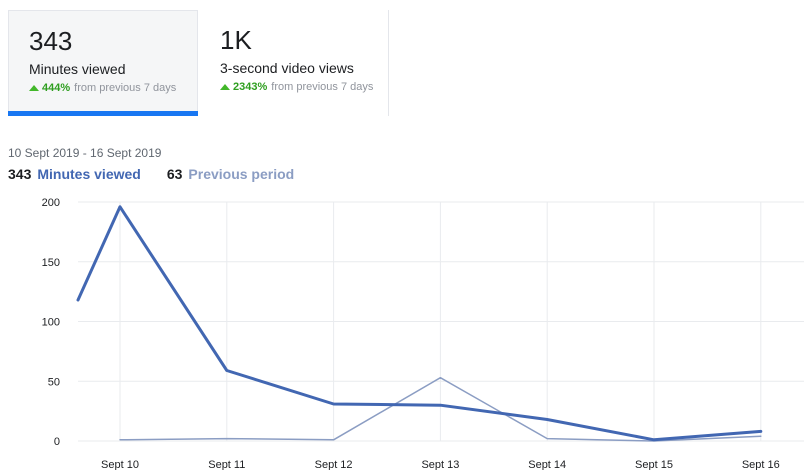 This screenshot has height=470, width=809. I want to click on y-tick-label: 150, so click(51, 263).